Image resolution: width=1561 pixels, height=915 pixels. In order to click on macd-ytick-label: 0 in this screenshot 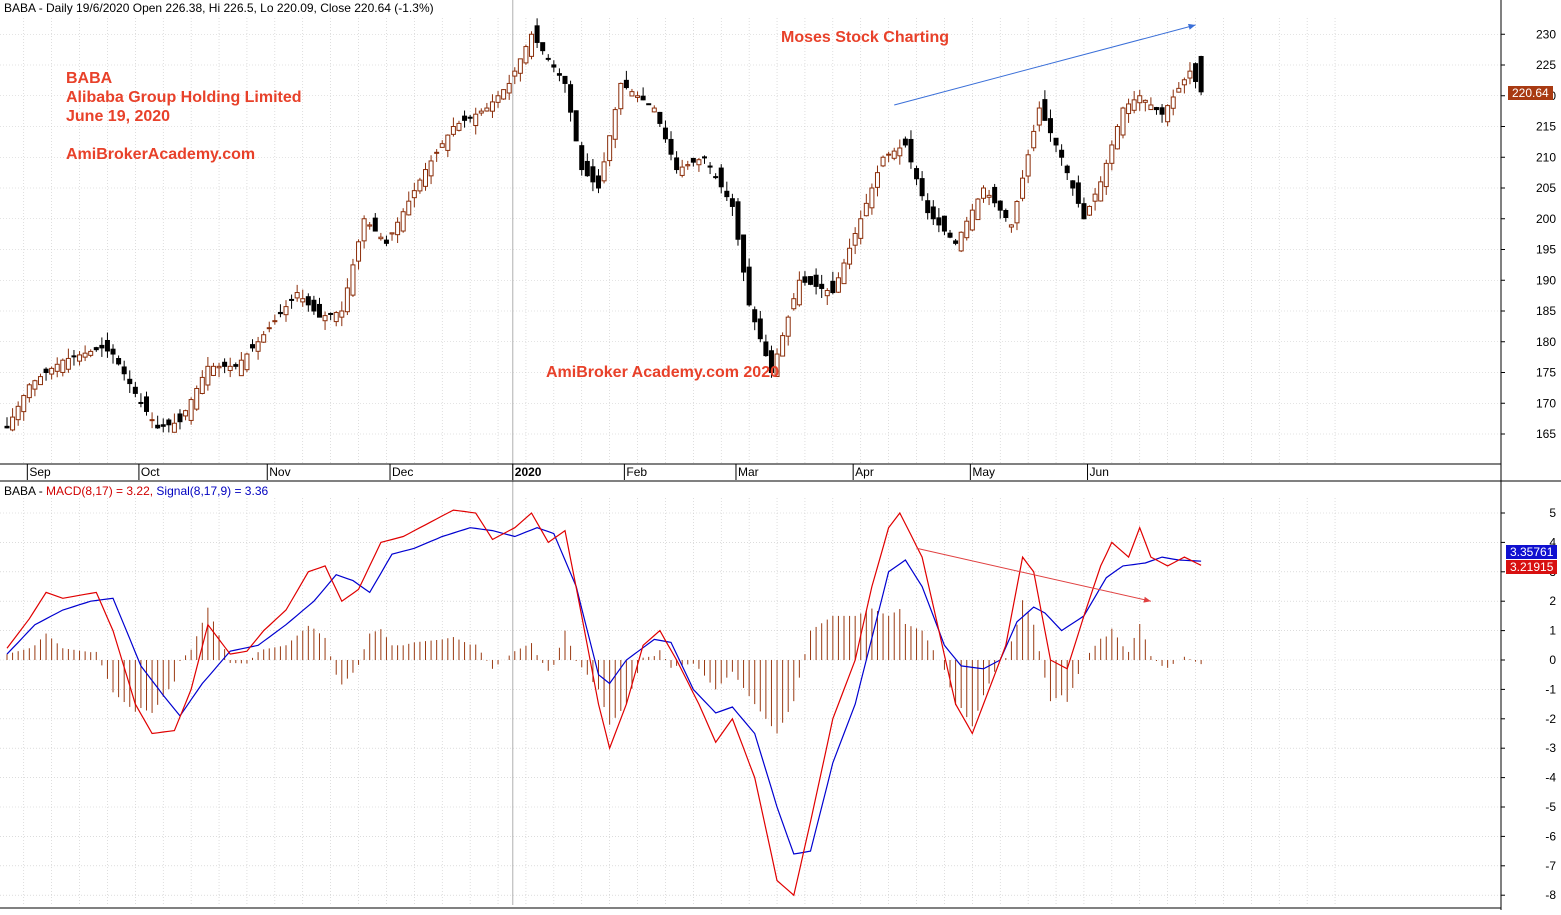, I will do `click(1552, 660)`.